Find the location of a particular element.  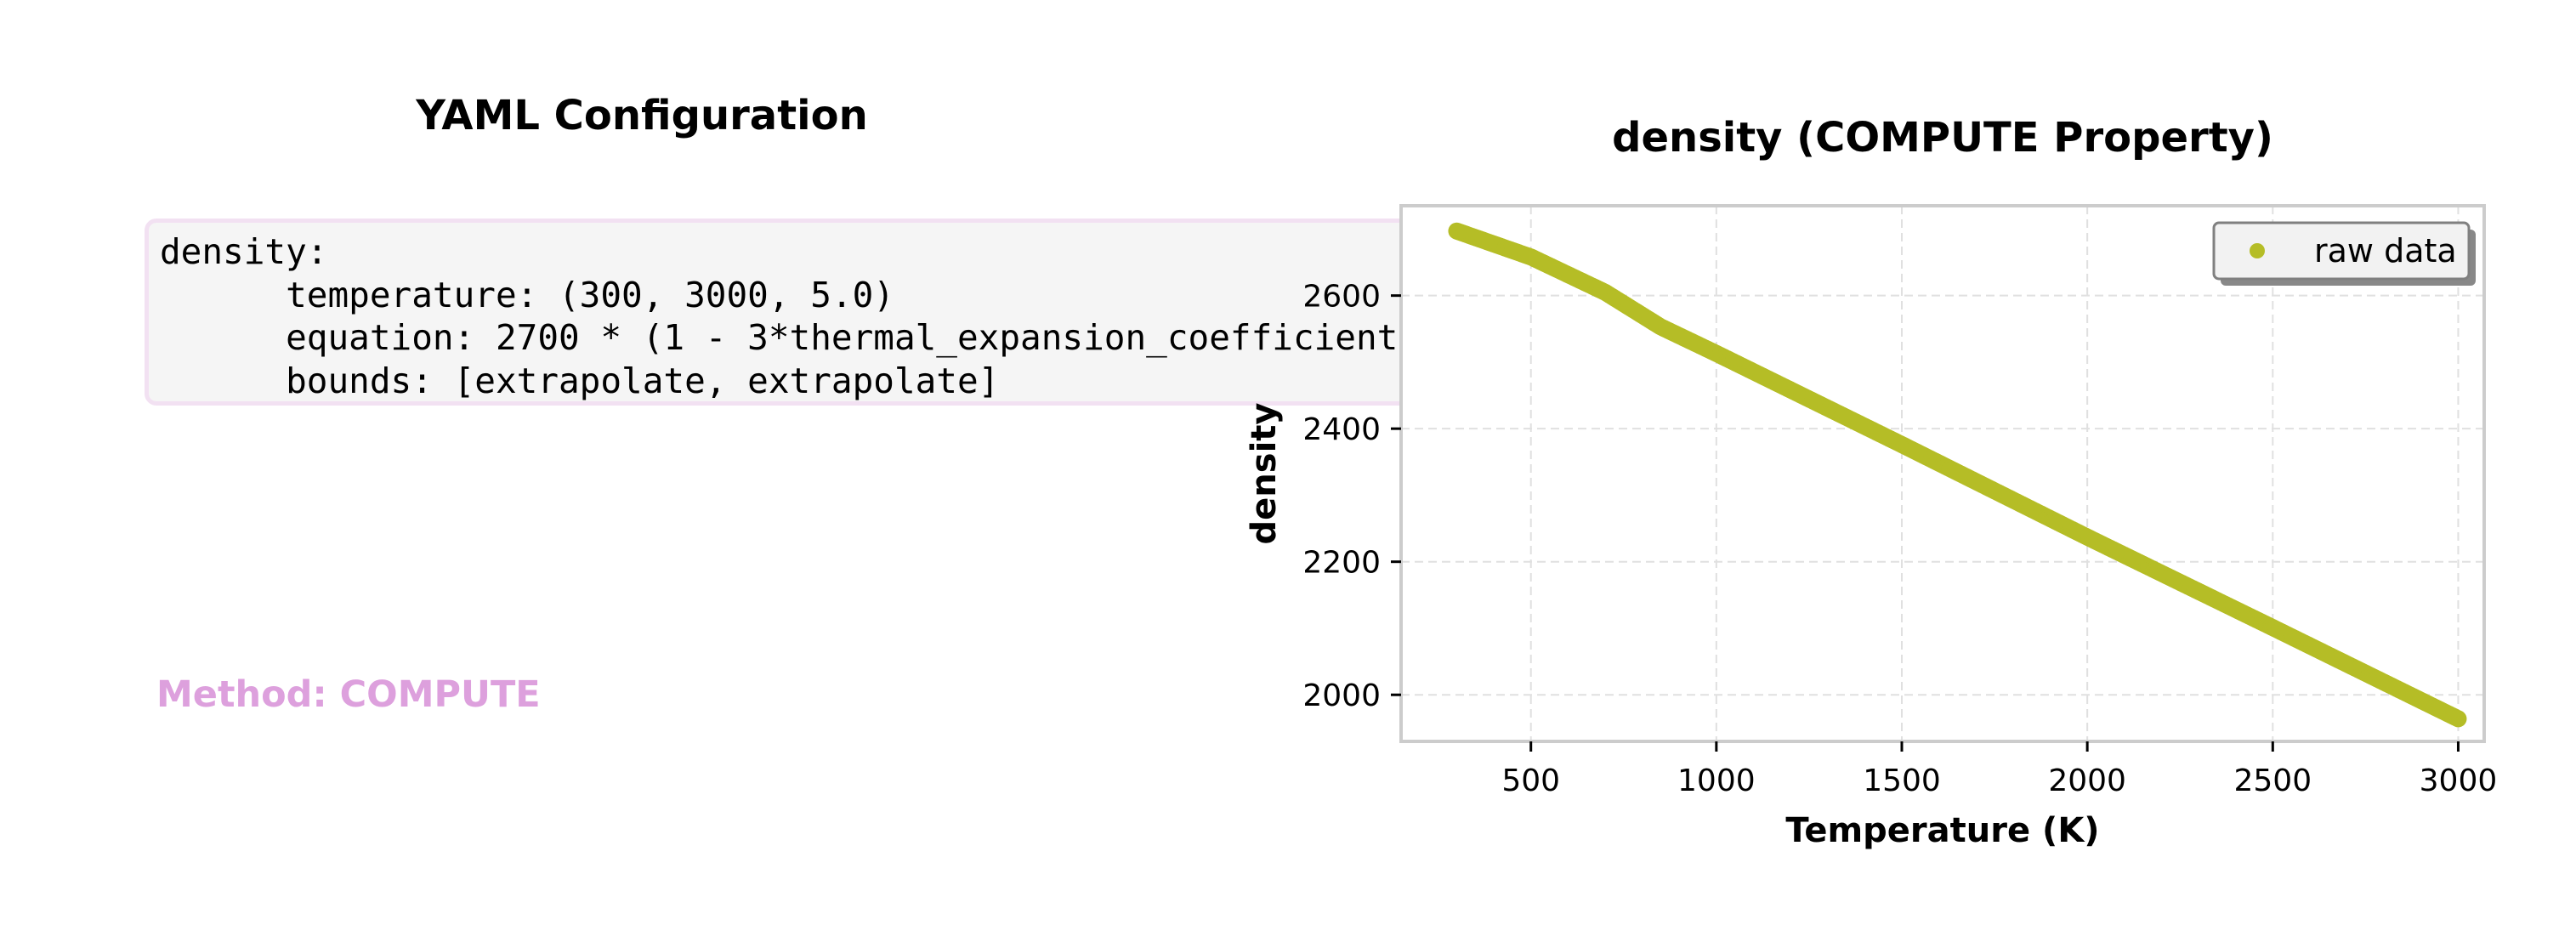

y-tick-label: 2200 is located at coordinates (1342, 563).